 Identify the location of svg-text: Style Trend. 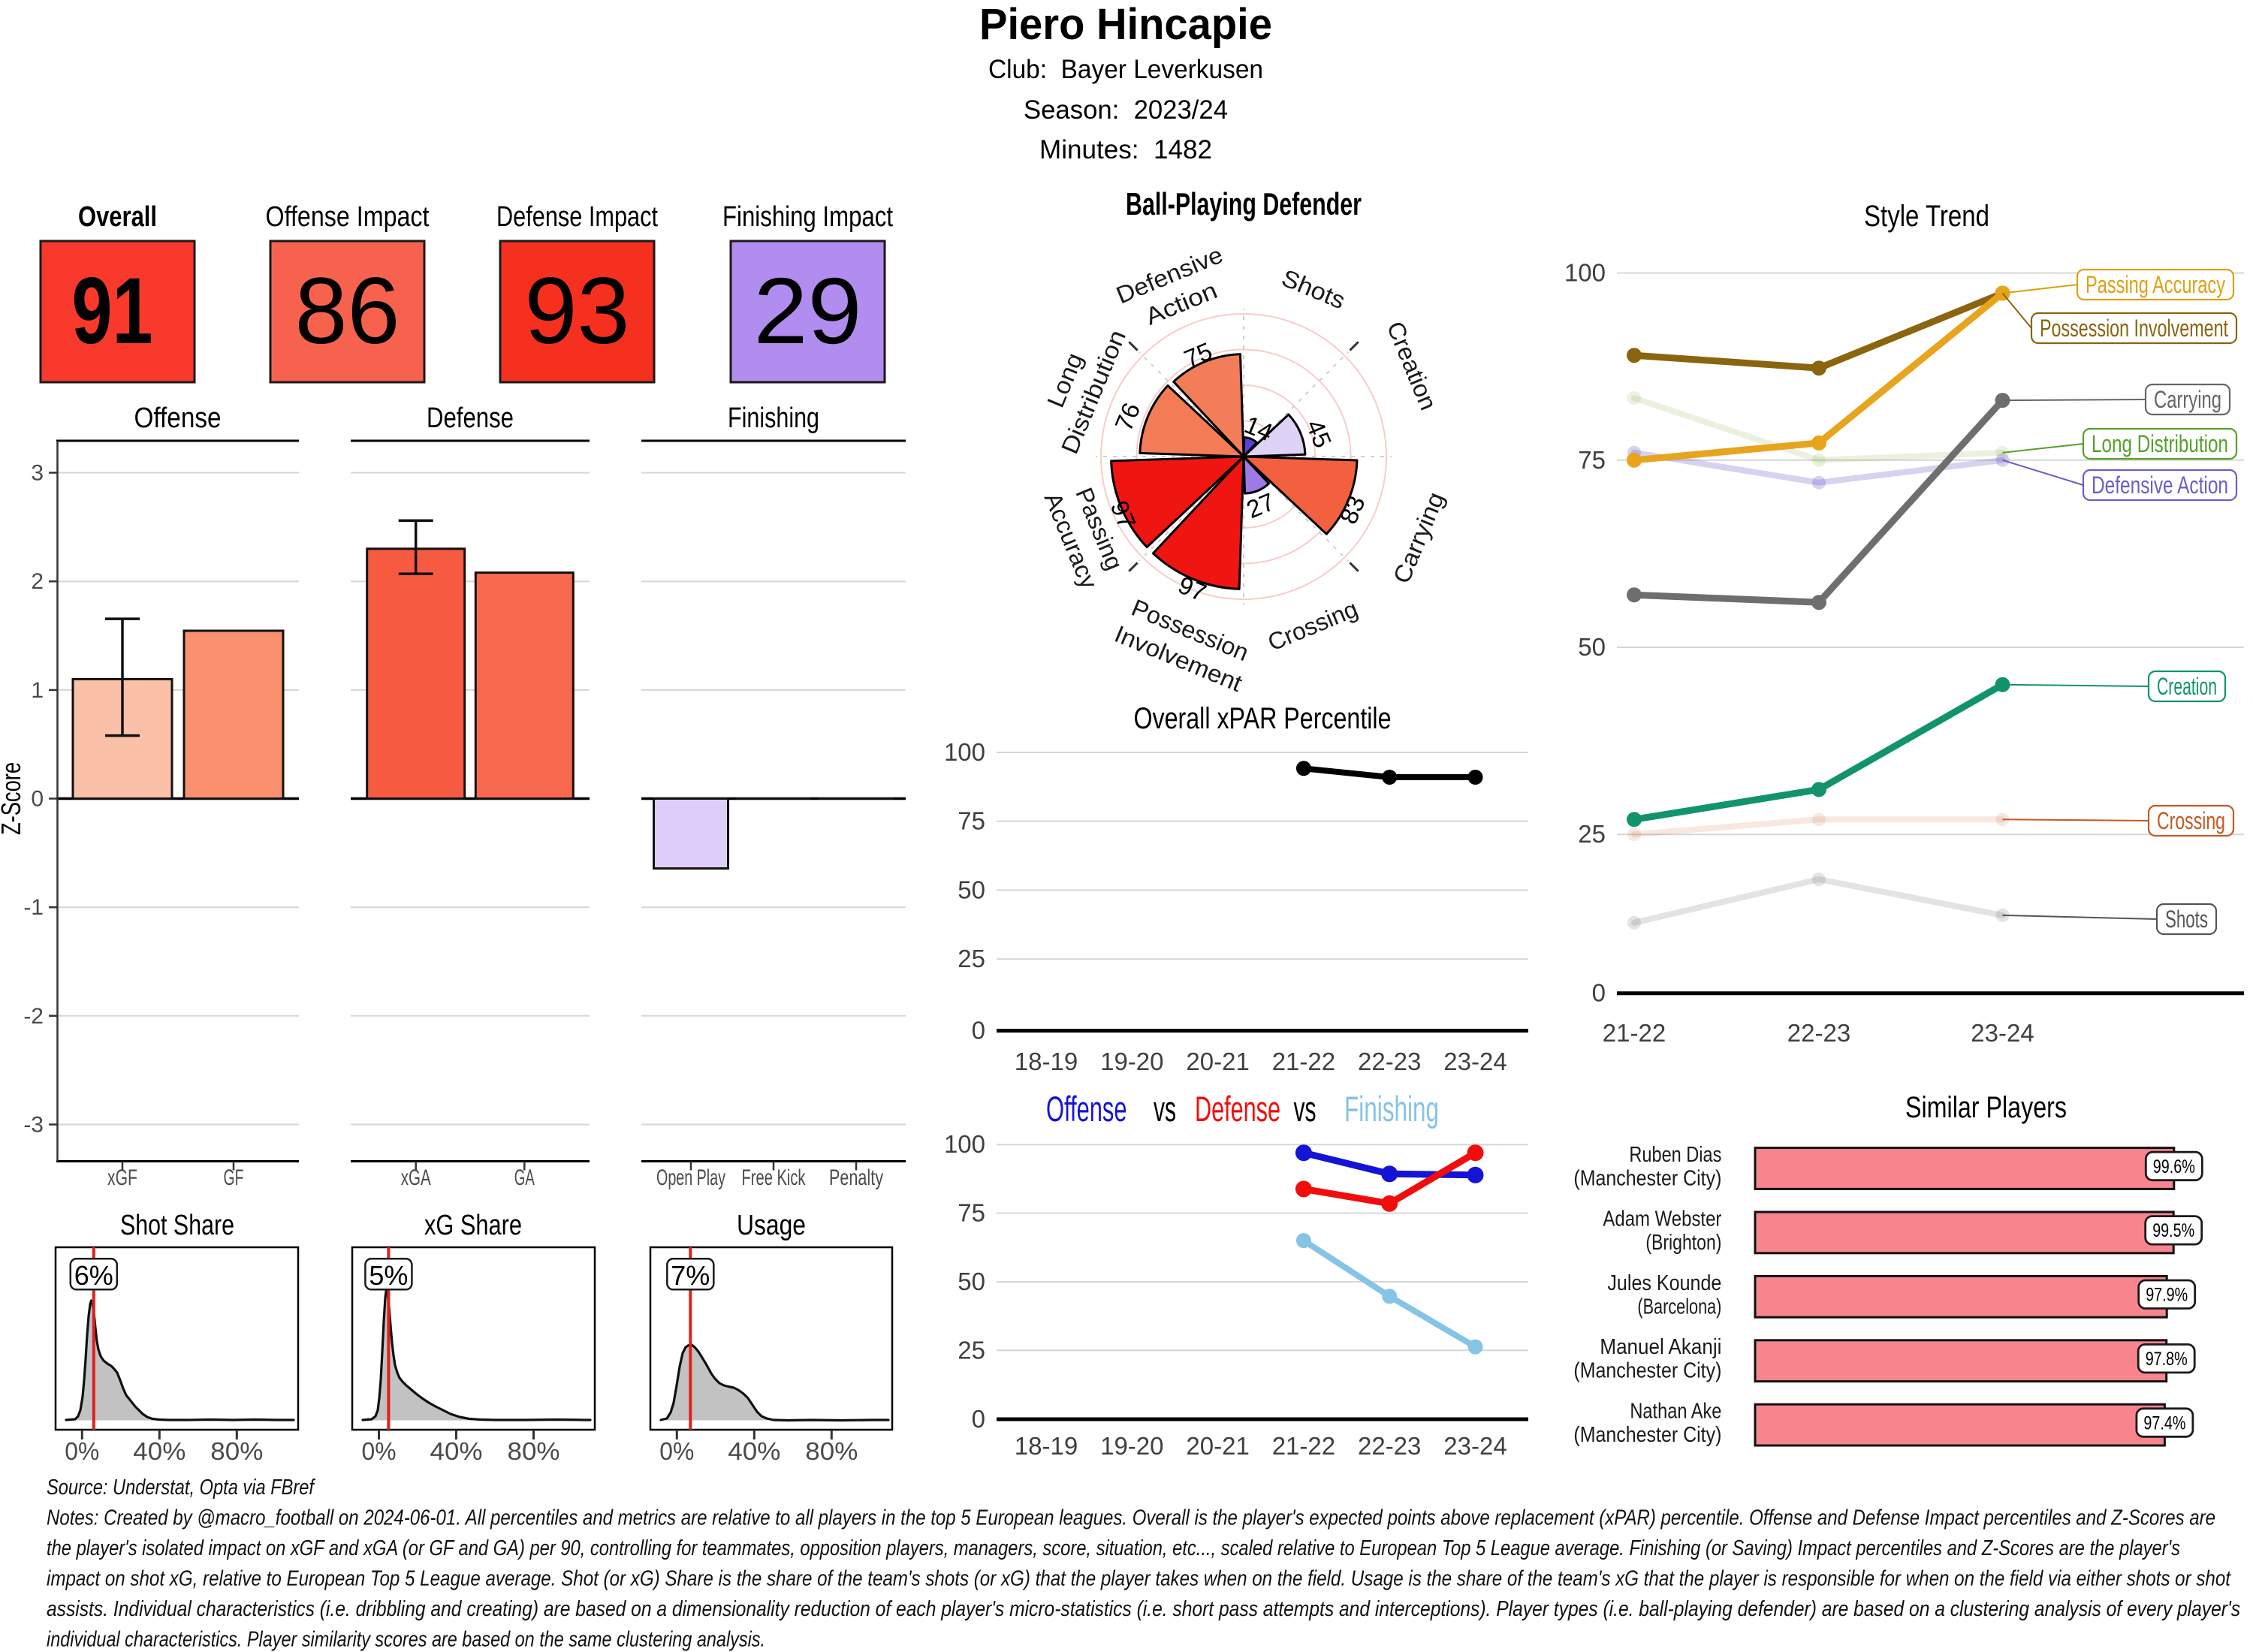
(1926, 216).